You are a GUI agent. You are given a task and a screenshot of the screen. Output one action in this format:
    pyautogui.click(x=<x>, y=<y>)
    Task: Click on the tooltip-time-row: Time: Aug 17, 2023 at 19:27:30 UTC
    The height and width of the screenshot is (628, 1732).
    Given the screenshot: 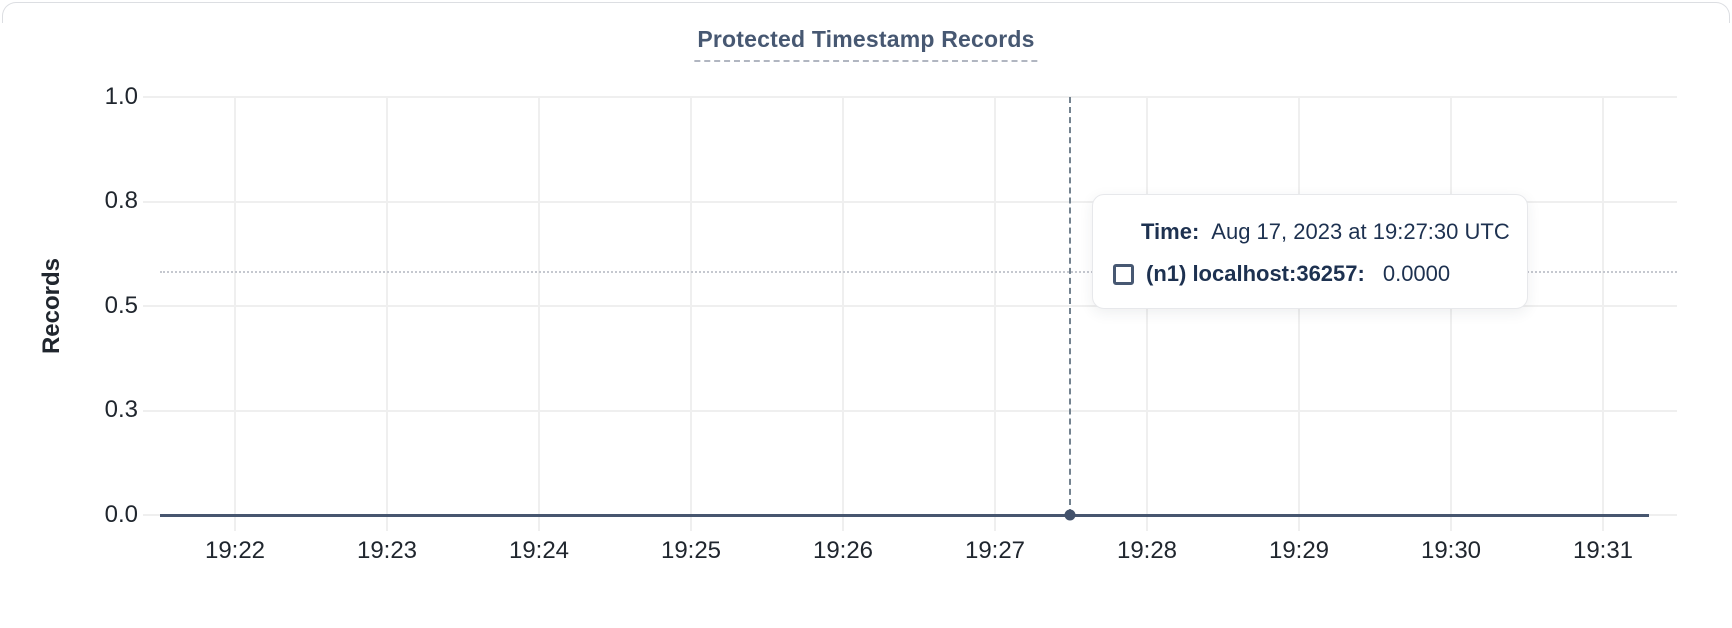 What is the action you would take?
    pyautogui.click(x=1334, y=232)
    